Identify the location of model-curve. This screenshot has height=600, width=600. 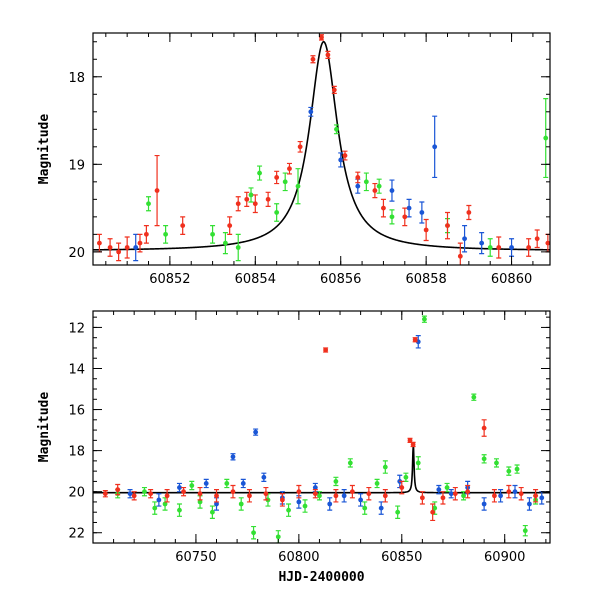
(321, 468).